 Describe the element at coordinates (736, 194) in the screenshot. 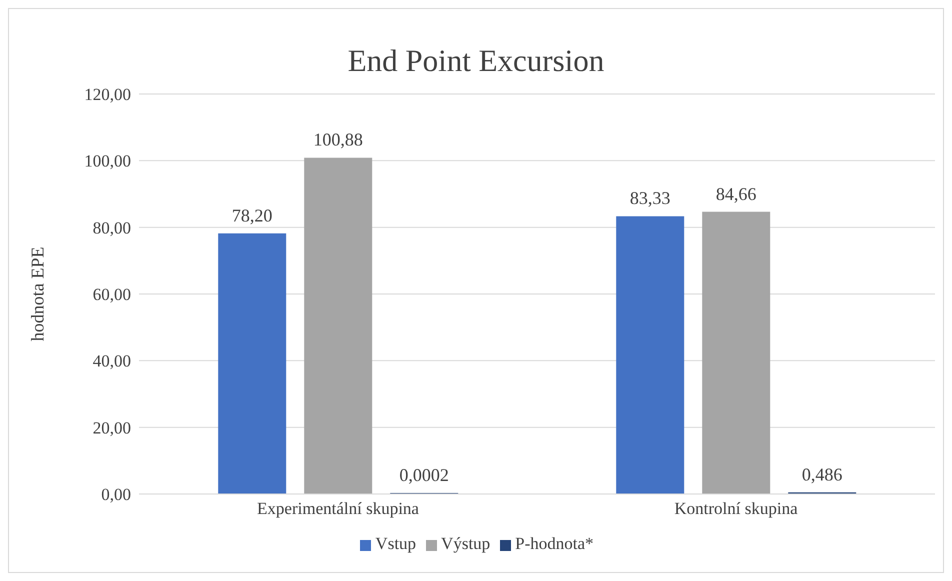

I see `data-label: 84,66` at that location.